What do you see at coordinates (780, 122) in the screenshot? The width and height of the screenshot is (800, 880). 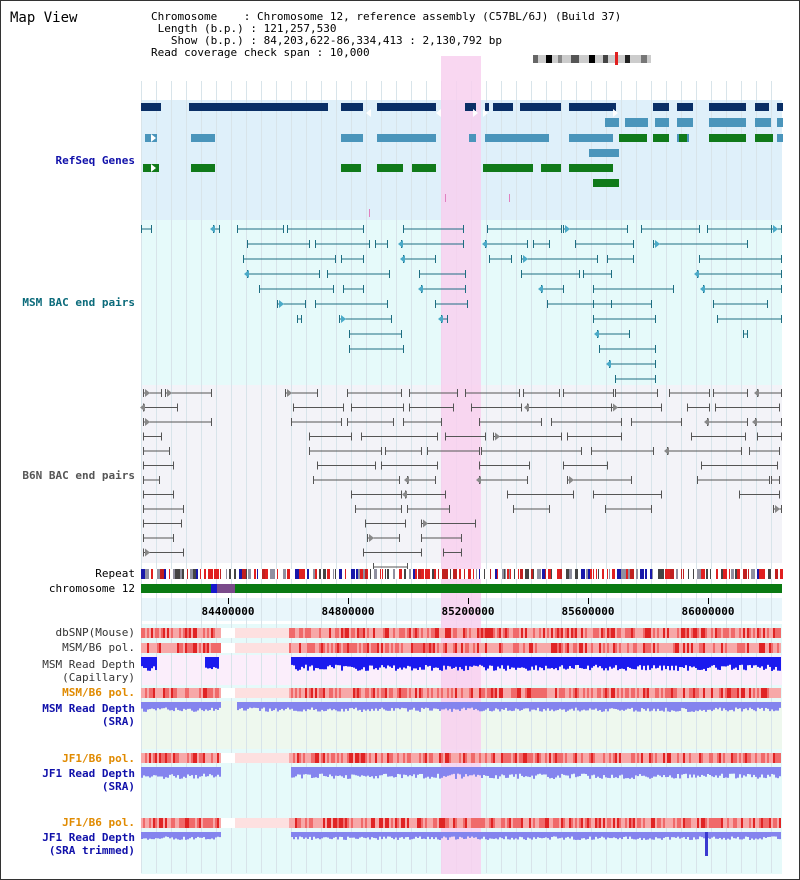 I see `gene-exon` at bounding box center [780, 122].